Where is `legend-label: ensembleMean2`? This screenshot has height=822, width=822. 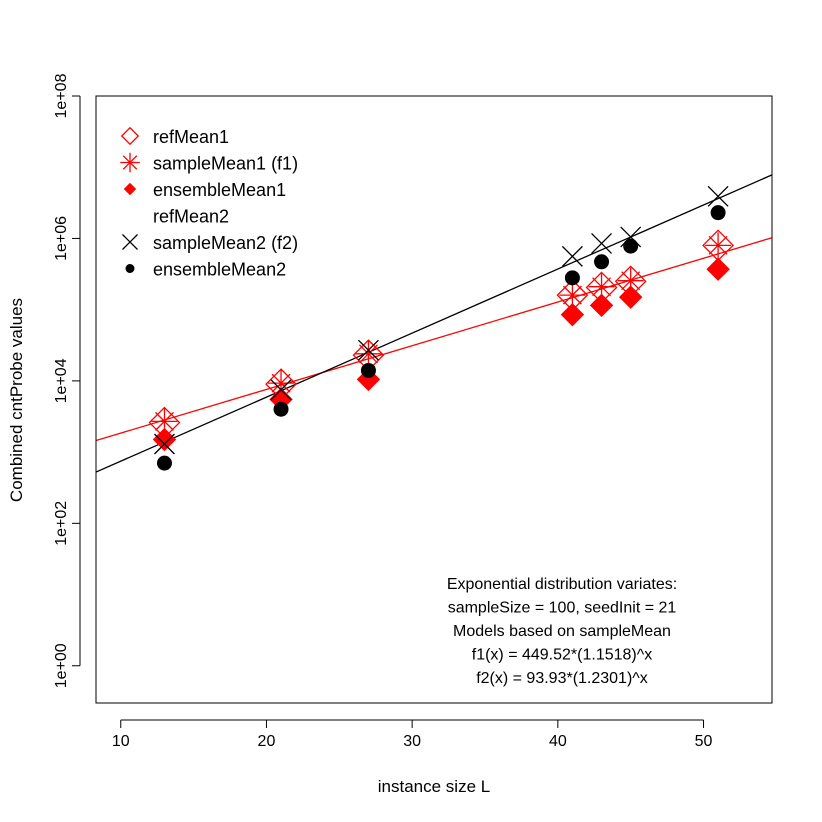
legend-label: ensembleMean2 is located at coordinates (219, 270).